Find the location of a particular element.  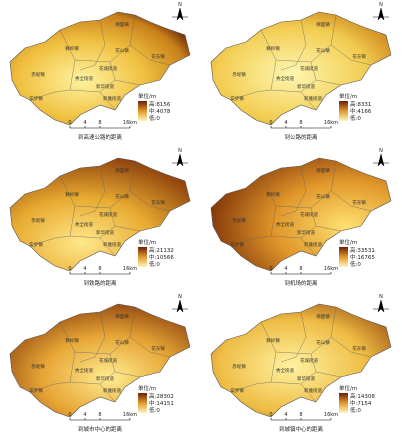

legend-high: 高:28302 is located at coordinates (161, 396).